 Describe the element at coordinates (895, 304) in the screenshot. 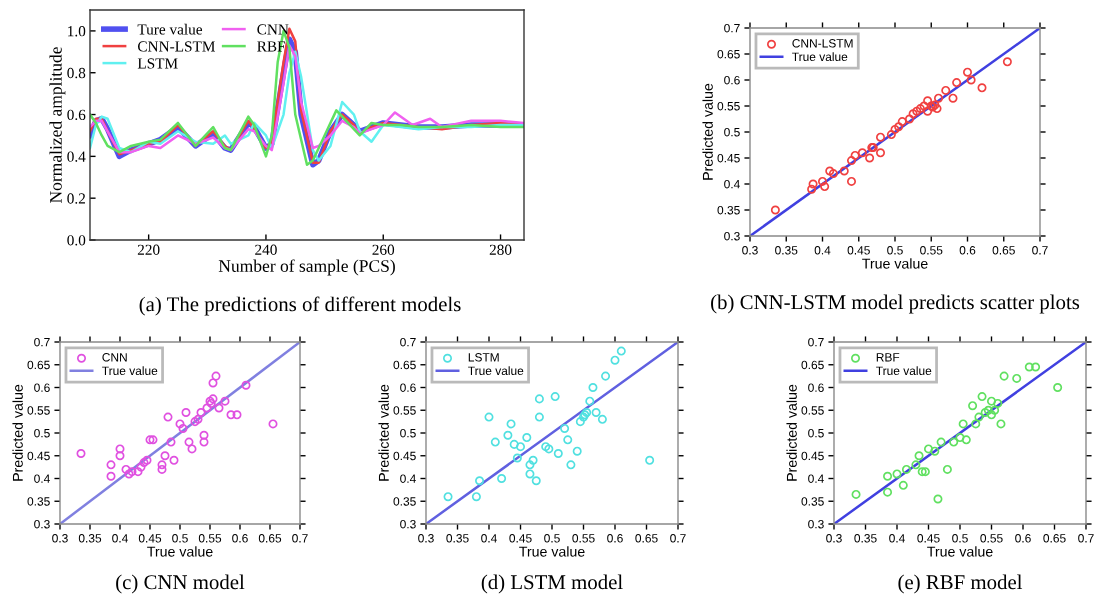

I see `text: (b) CNN-LSTM model predicts scatter plots` at that location.